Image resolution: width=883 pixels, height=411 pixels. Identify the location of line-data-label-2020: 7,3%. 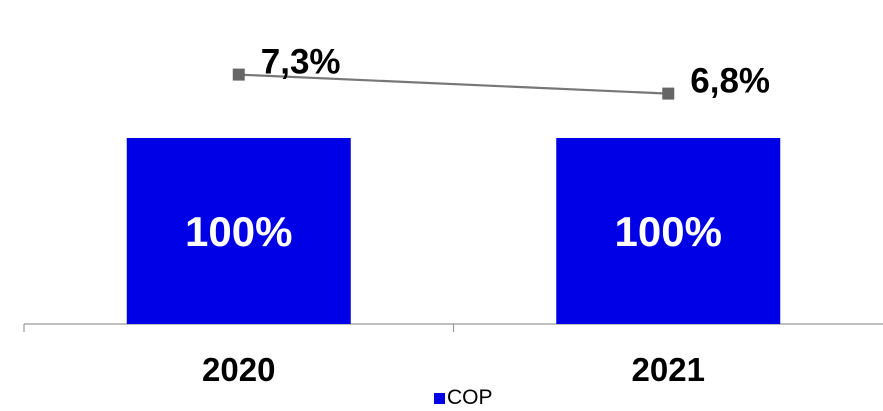
(301, 62).